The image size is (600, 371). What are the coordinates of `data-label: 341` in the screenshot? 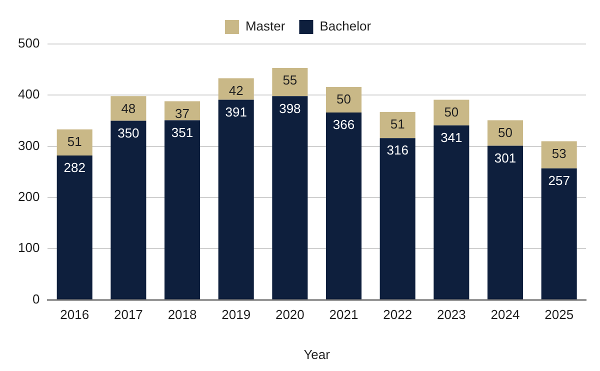 It's located at (451, 137).